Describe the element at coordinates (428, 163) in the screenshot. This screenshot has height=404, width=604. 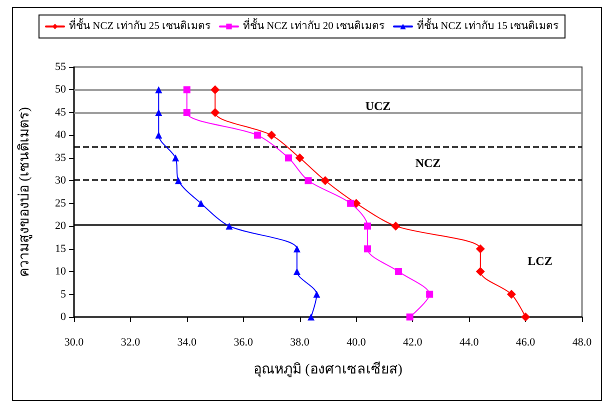
I see `annotation: NCZ` at that location.